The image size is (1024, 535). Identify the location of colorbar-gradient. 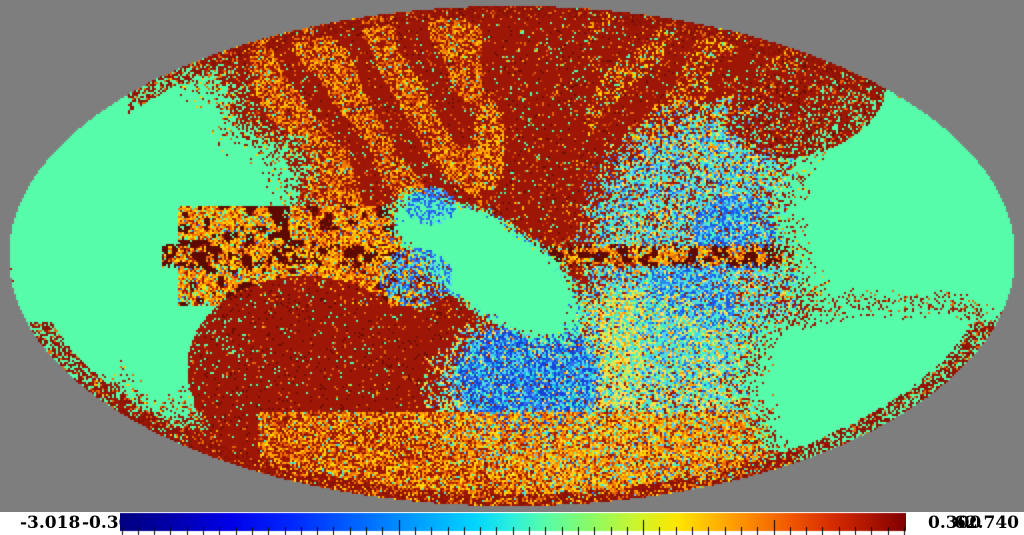
(513, 523).